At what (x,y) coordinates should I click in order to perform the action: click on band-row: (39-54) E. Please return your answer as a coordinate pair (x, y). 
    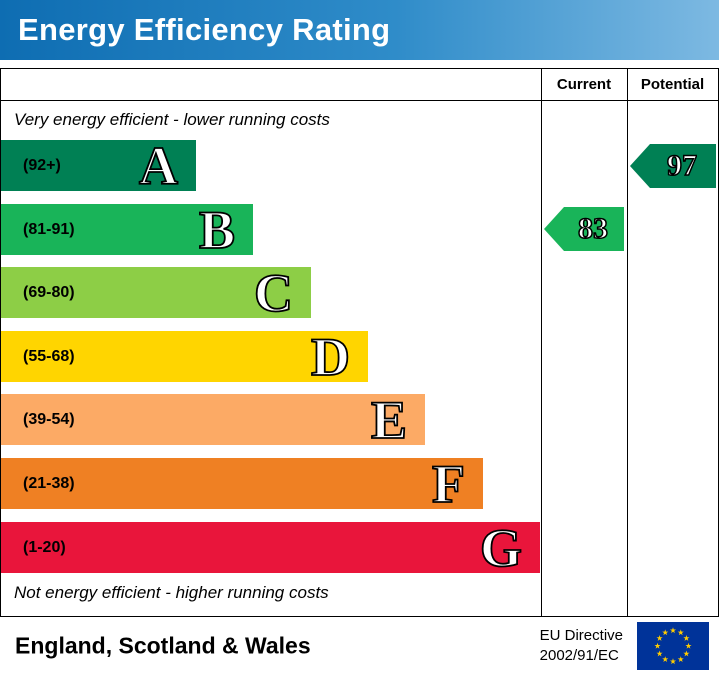
    Looking at the image, I should click on (213, 419).